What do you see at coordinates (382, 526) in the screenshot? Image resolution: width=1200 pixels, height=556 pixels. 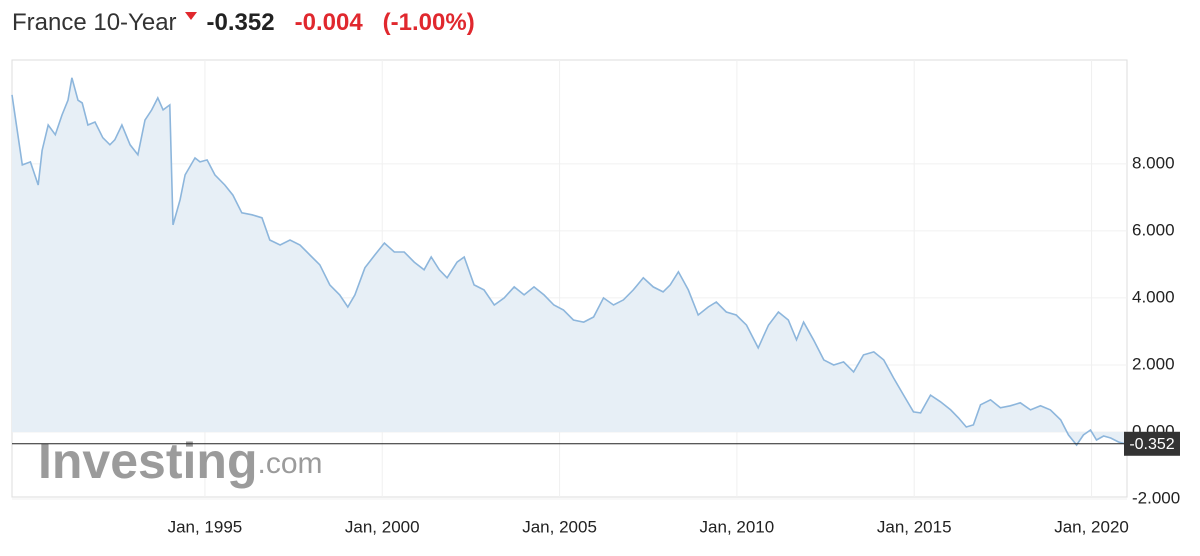 I see `x-tick-label: Jan, 2000` at bounding box center [382, 526].